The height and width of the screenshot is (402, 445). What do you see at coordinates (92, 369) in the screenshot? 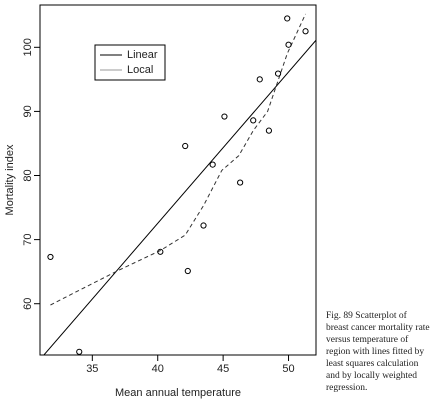
I see `x-tick-label: 35` at bounding box center [92, 369].